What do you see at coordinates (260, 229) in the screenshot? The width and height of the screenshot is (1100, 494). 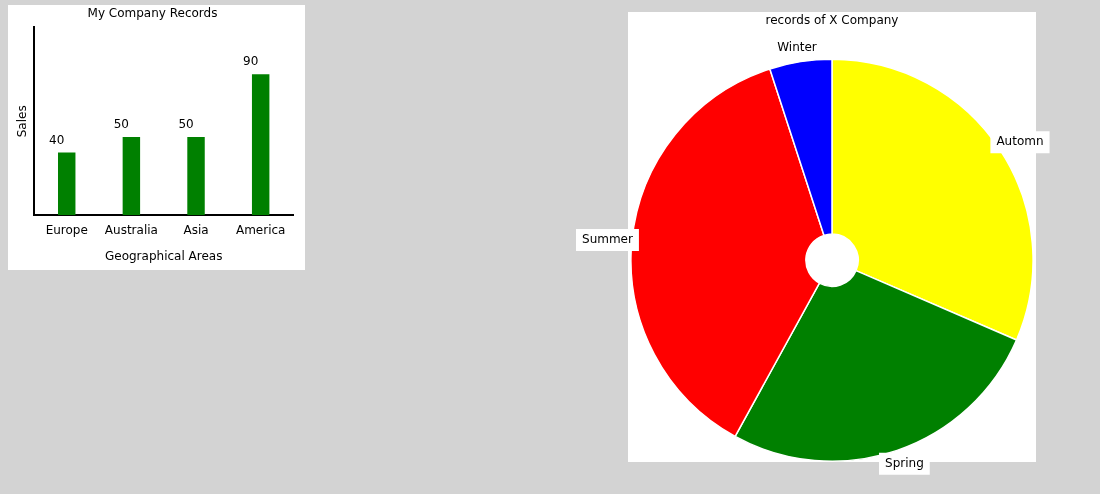 I see `x-tick-label: America` at bounding box center [260, 229].